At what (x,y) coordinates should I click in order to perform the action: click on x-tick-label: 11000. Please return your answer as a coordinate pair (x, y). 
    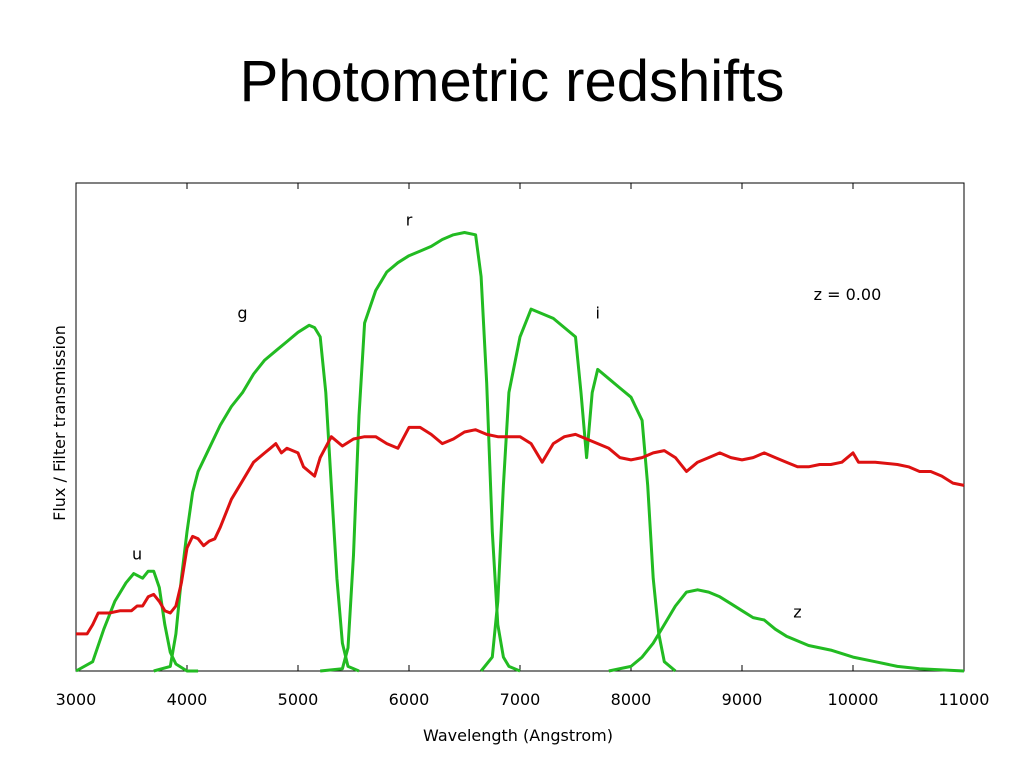
    Looking at the image, I should click on (964, 699).